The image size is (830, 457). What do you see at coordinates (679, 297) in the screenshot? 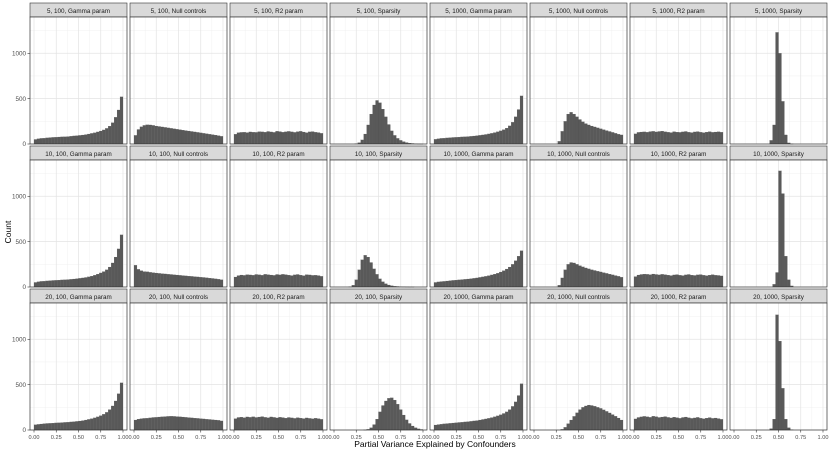
I see `facet-title: 20, 1000, R2 param` at bounding box center [679, 297].